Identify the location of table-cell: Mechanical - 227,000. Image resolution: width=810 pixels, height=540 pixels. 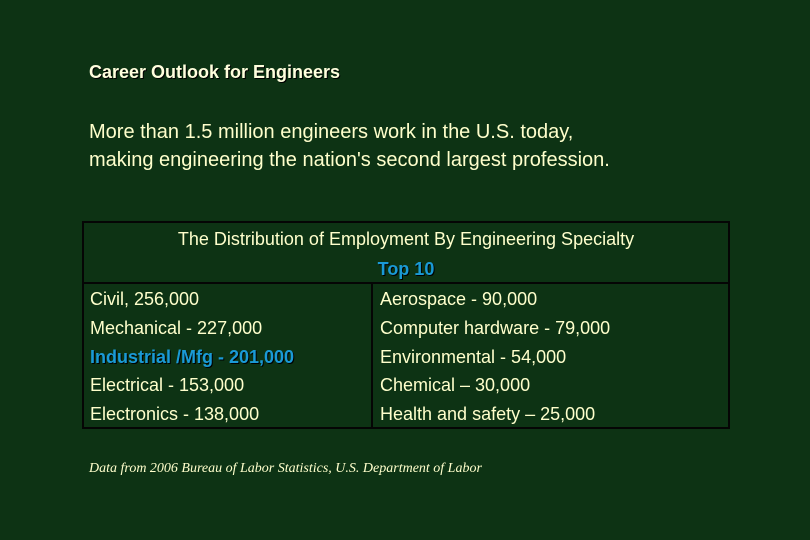
(176, 327).